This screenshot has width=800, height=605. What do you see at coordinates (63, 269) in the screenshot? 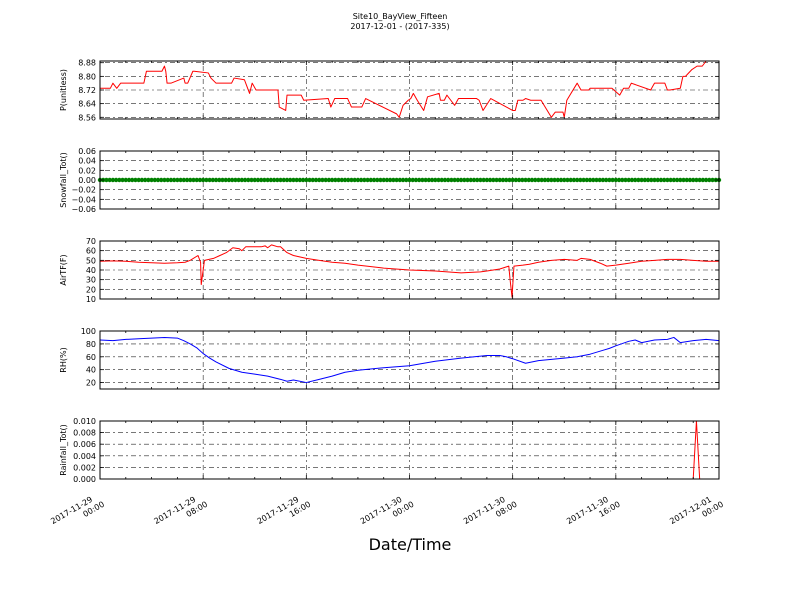
I see `panel-air-ylabel: AirTF(F)` at bounding box center [63, 269].